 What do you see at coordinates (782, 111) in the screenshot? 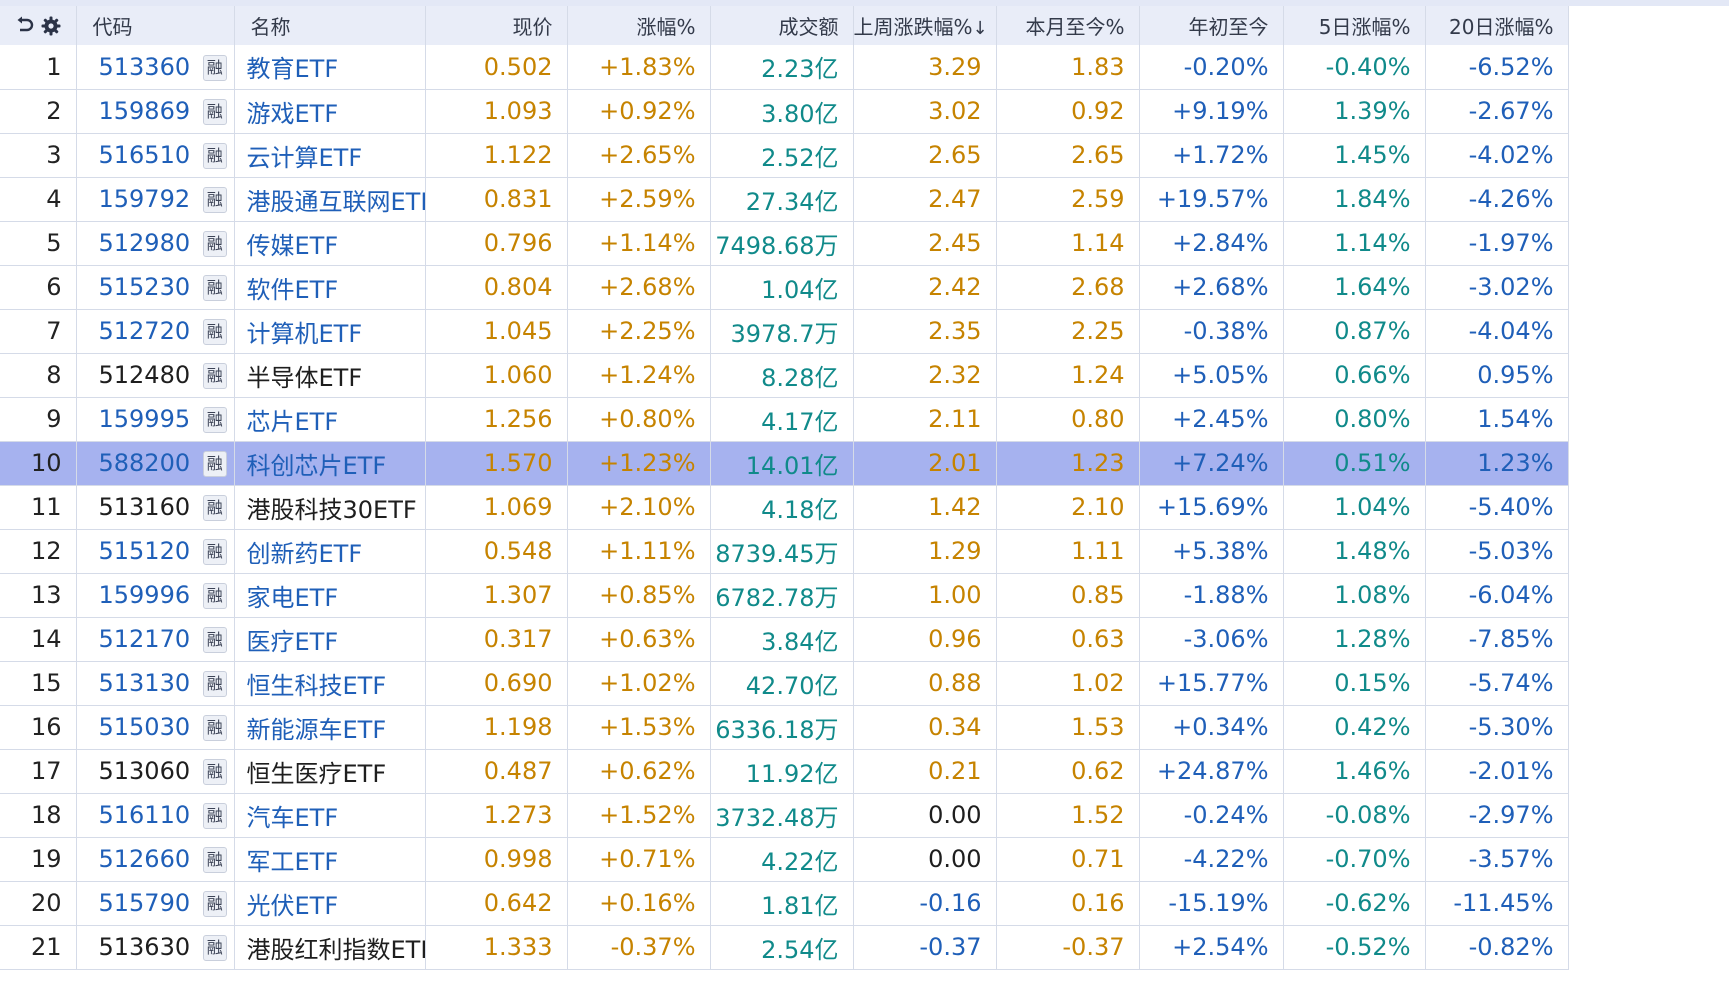
I see `turnover-cell: 3.80亿` at bounding box center [782, 111].